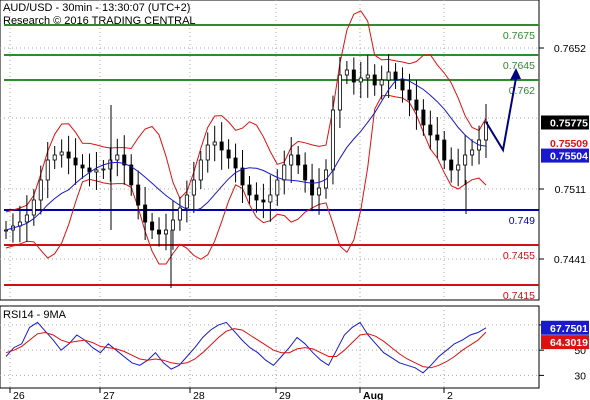  I want to click on rsi-title: RSI14 - 9MA, so click(35, 315).